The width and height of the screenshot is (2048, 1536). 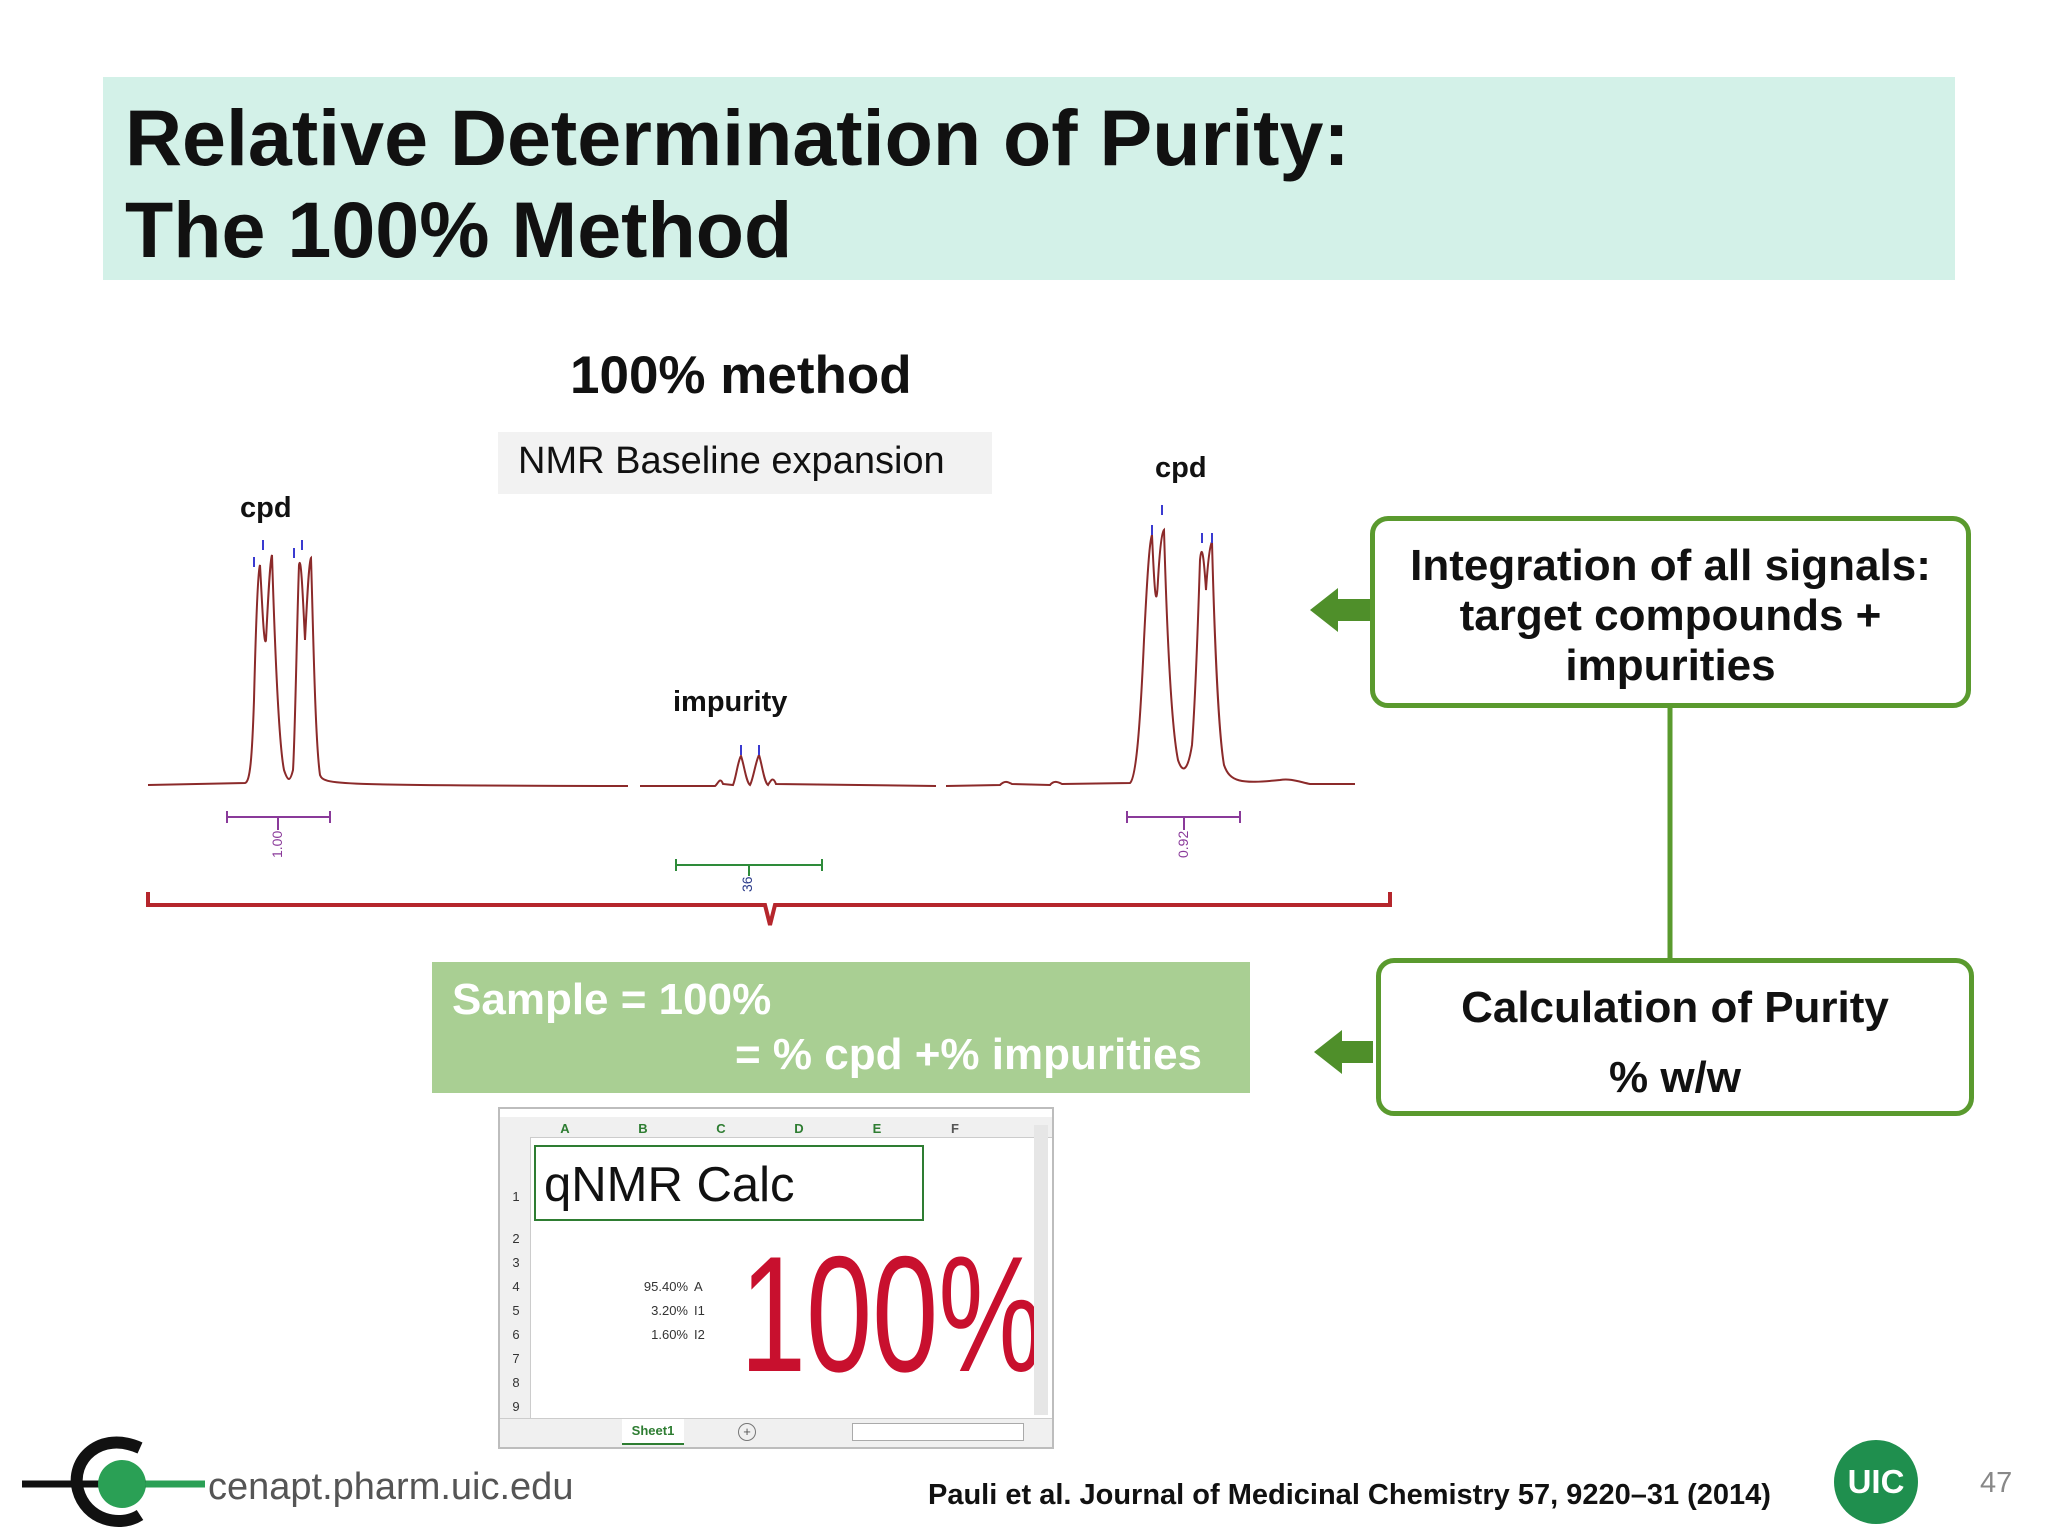 What do you see at coordinates (516, 1262) in the screenshot?
I see `row-header-3: 3` at bounding box center [516, 1262].